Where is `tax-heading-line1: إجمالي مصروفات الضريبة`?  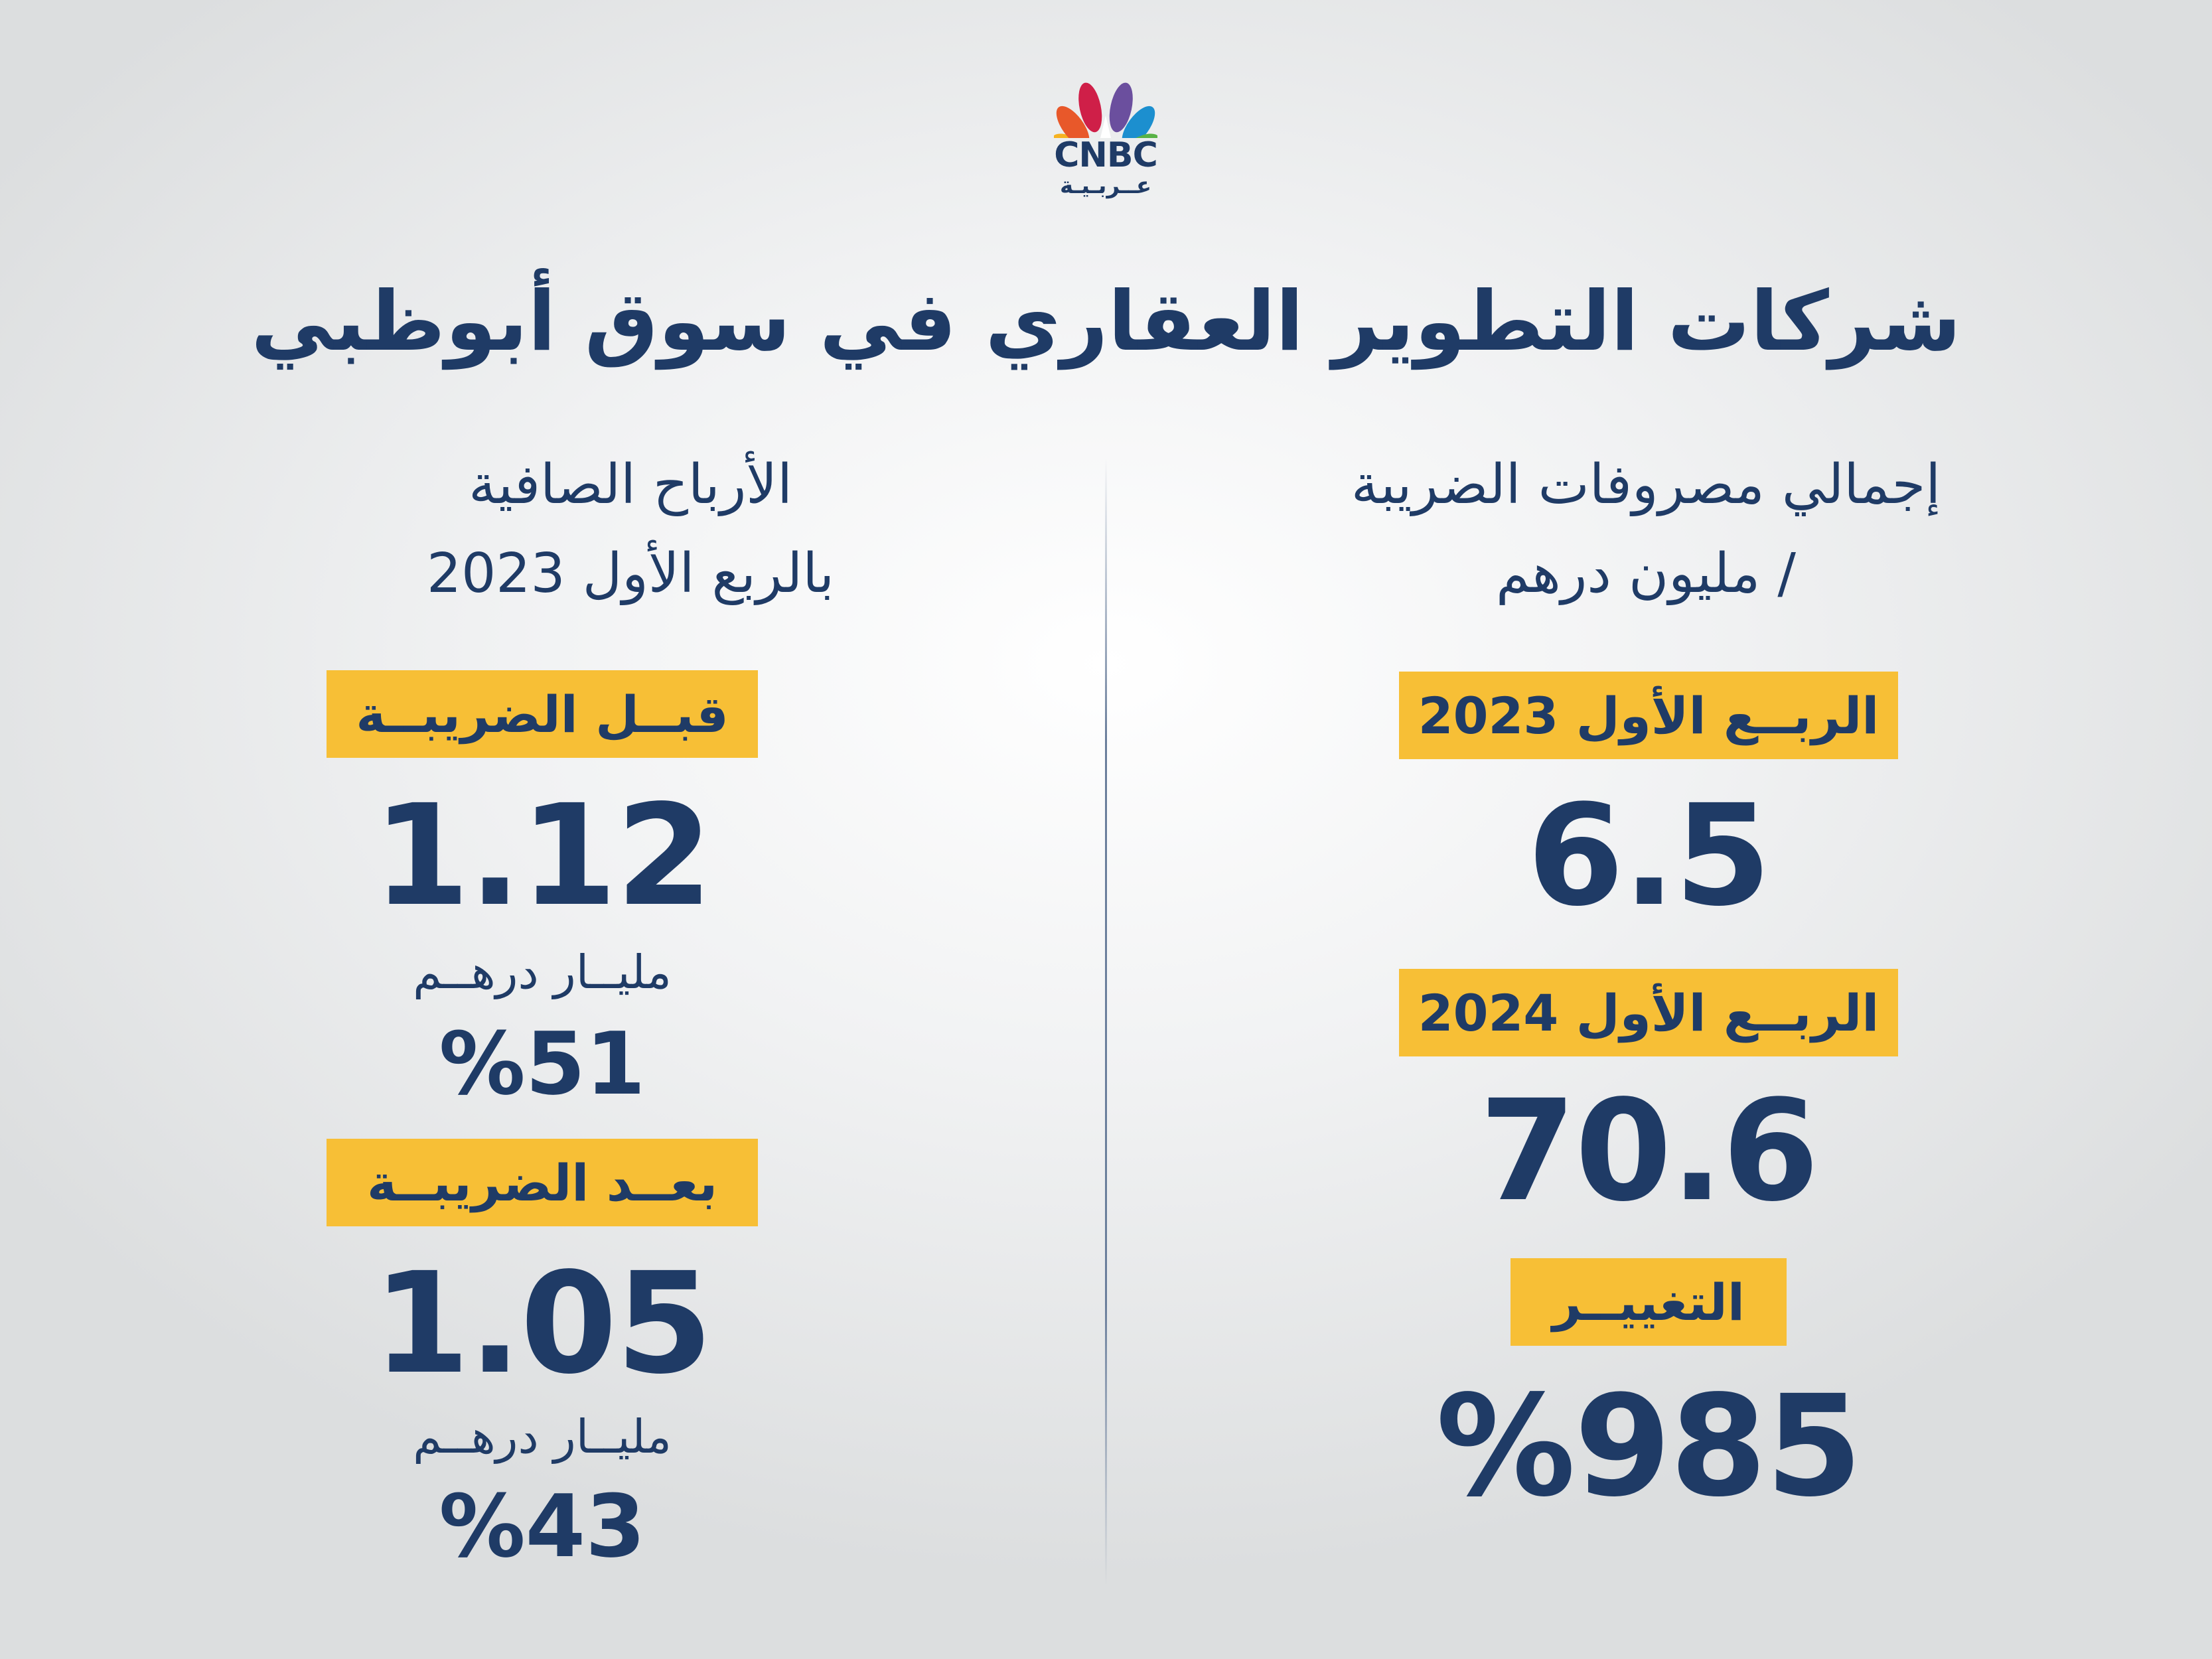
tax-heading-line1: إجمالي مصروفات الضريبة is located at coordinates (1646, 484).